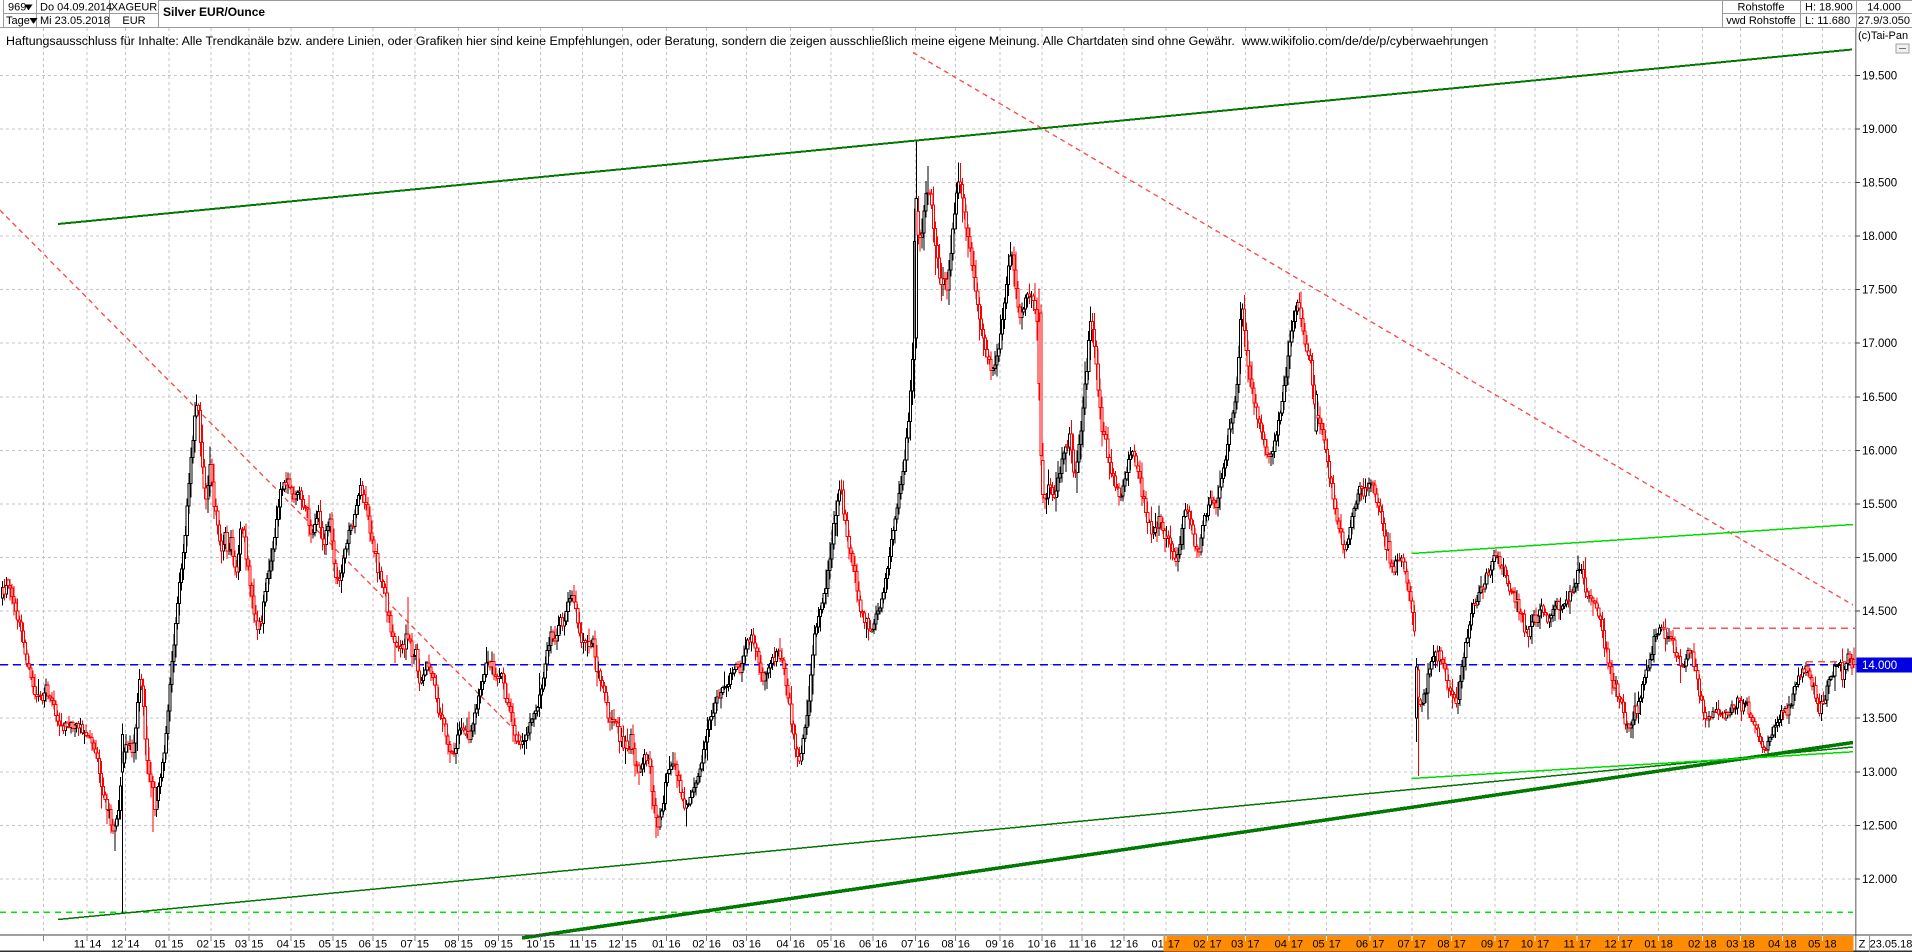  I want to click on svg-text: Silver EUR/Ounce, so click(214, 12).